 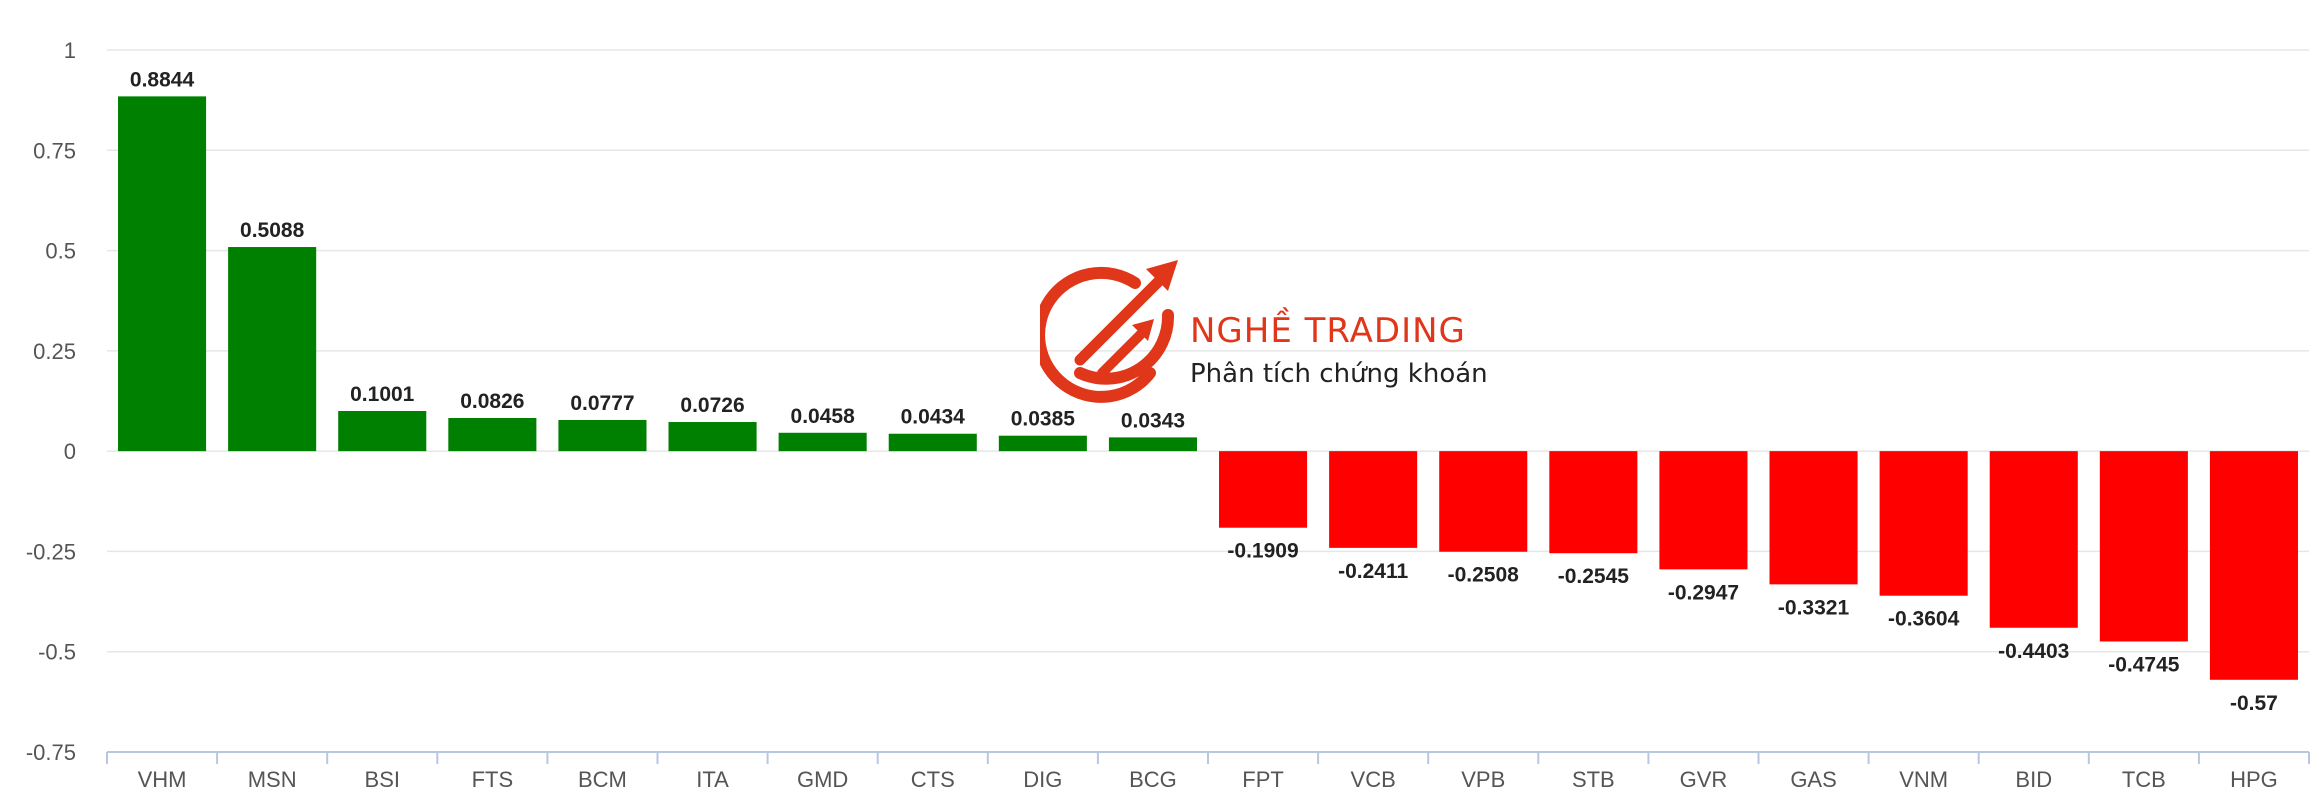 What do you see at coordinates (54, 150) in the screenshot?
I see `y-tick-label: 0.75` at bounding box center [54, 150].